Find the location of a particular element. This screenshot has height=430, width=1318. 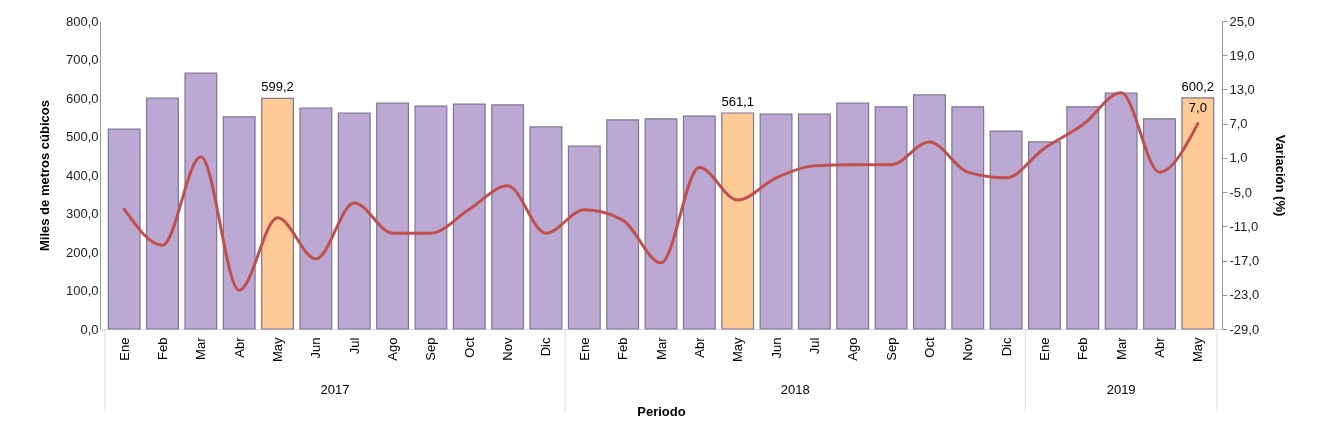

text: 2019 is located at coordinates (1121, 389).